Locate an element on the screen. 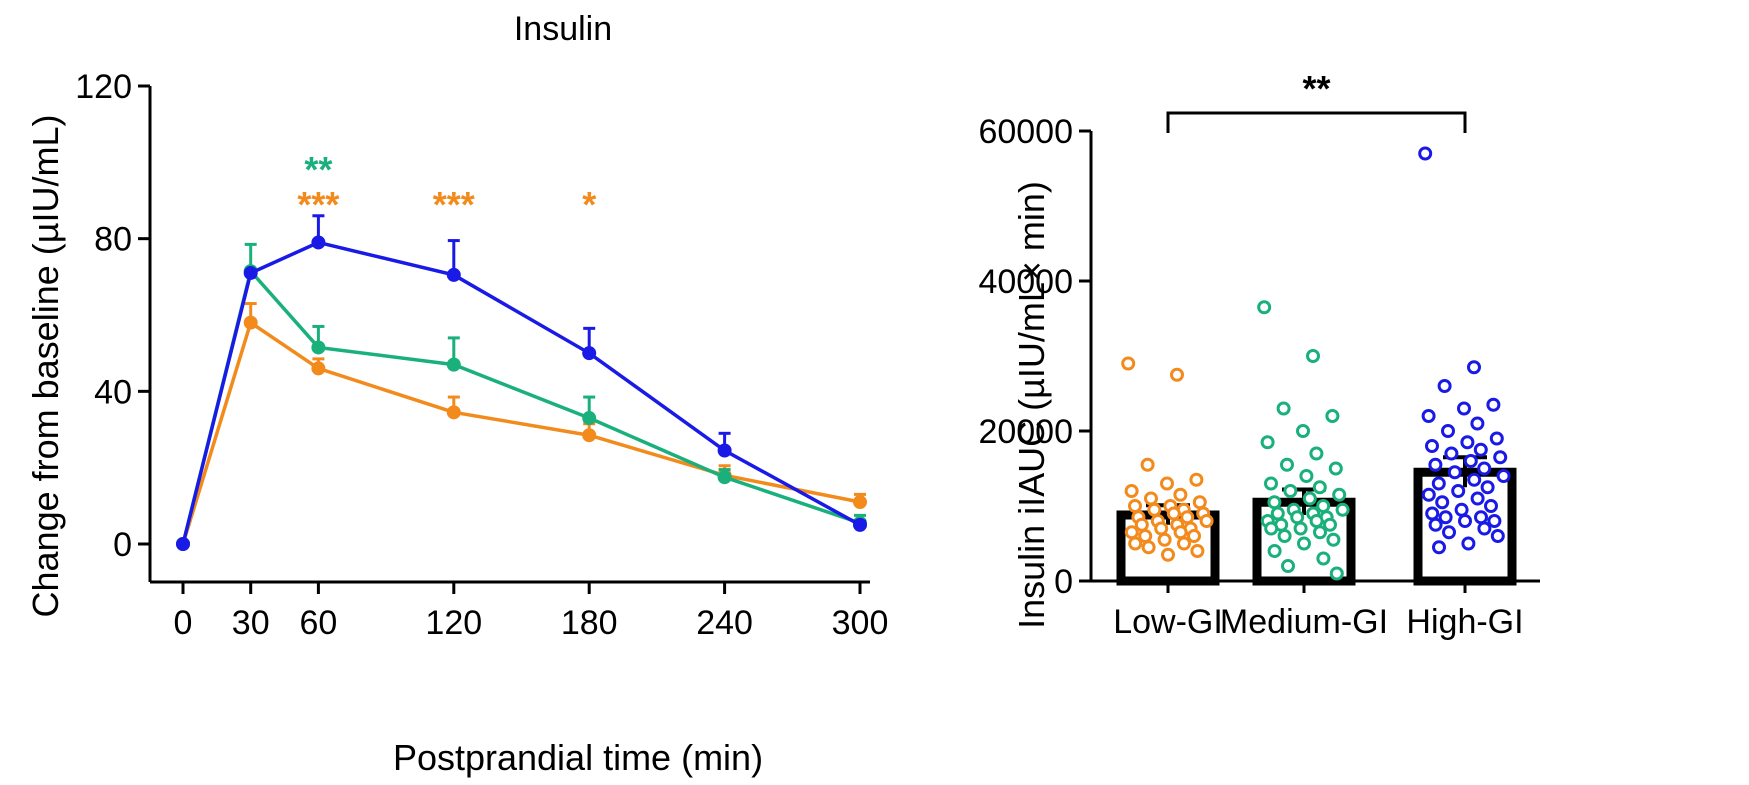 This screenshot has height=785, width=1749. line-chart-x-tick-label: 180 is located at coordinates (589, 623).